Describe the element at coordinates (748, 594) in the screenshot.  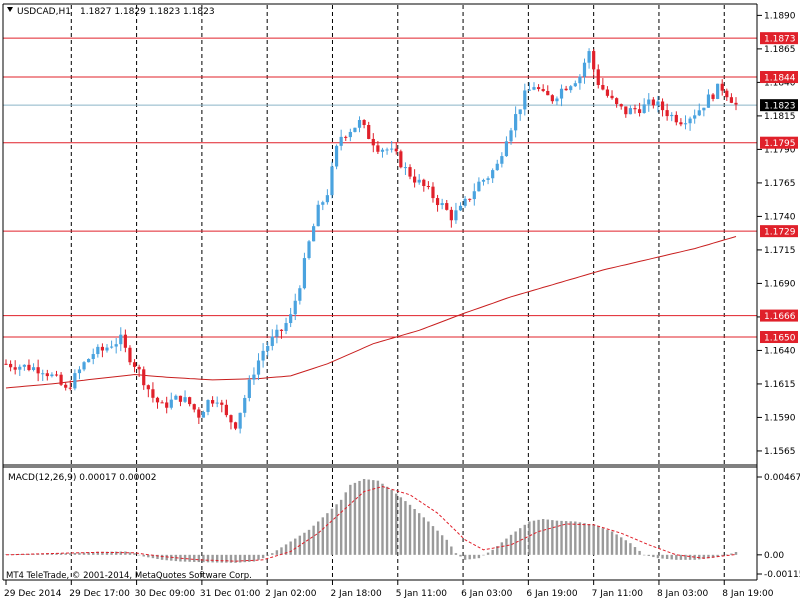
I see `time-label: 8 Jan 19:00` at that location.